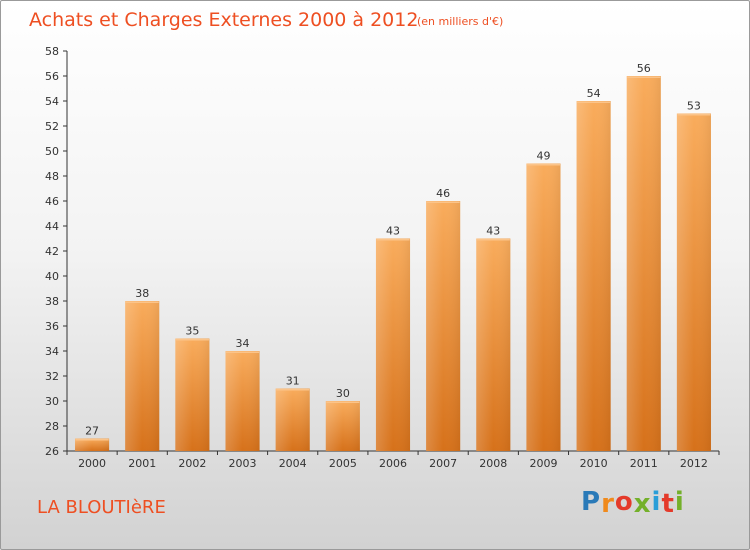 The height and width of the screenshot is (550, 750). Describe the element at coordinates (52, 76) in the screenshot. I see `y-tick-label: 56` at that location.